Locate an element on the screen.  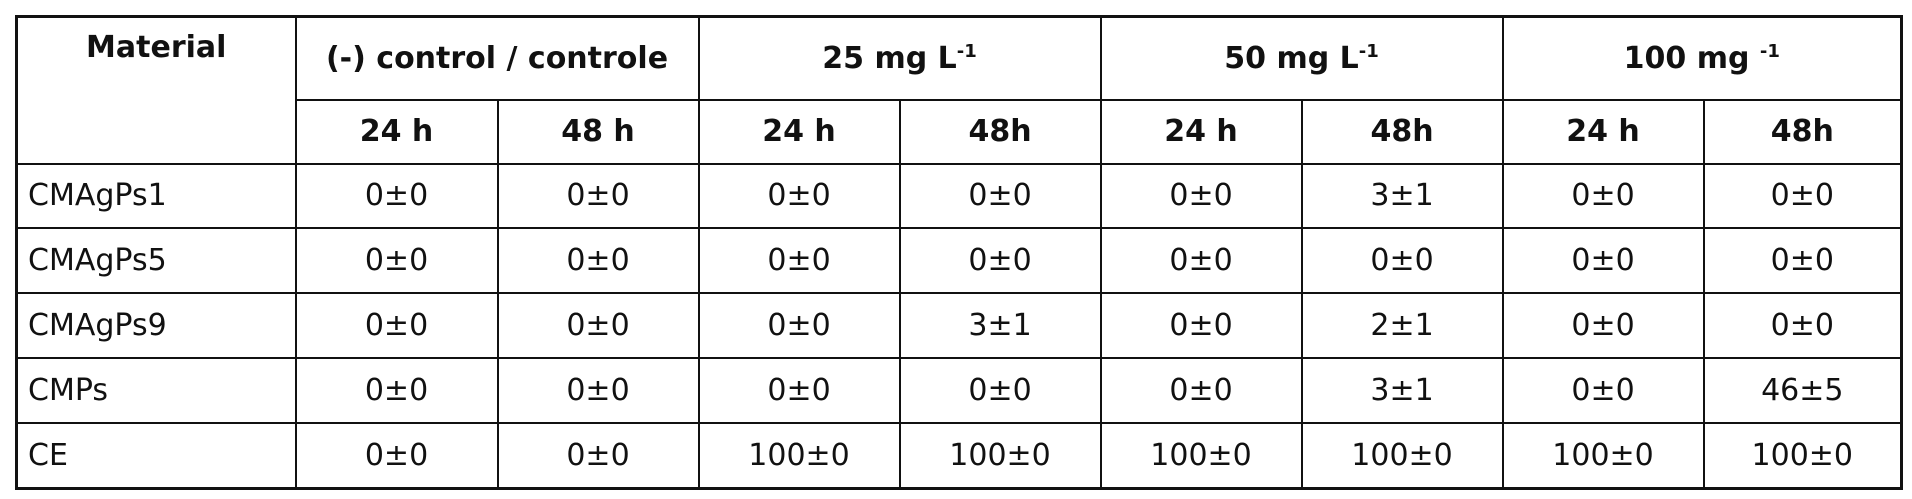
data-row: CMAgPs1 0±0 0±0 0±0 0±0 0±0 3±1 0±0 0±0 is located at coordinates (959, 196).